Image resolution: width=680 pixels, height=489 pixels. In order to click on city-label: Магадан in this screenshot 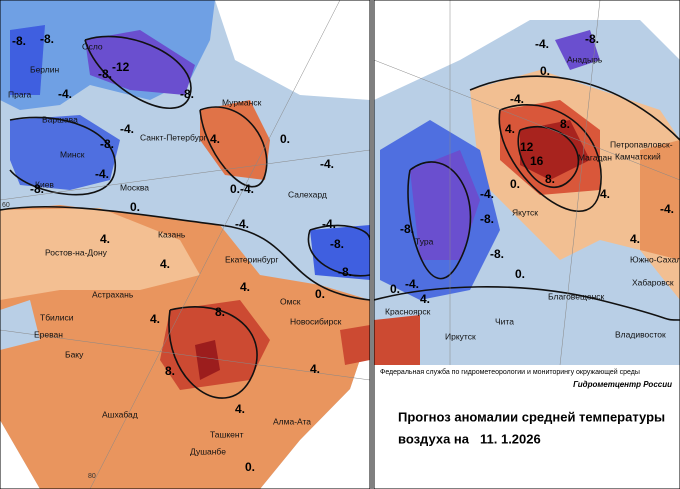, I will do `click(595, 157)`.